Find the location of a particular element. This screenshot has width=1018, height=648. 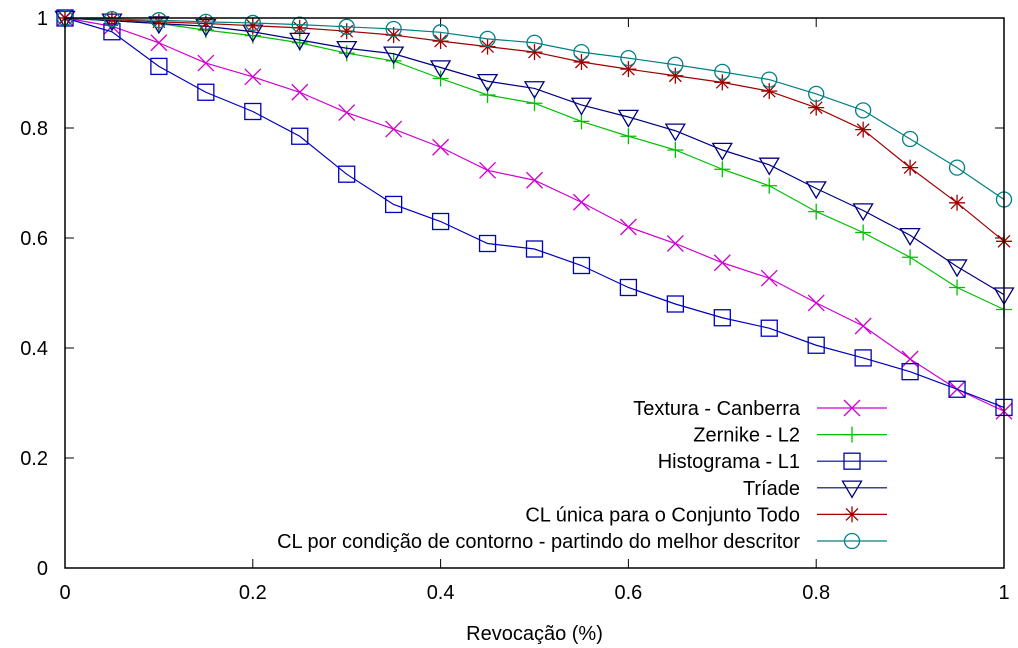

legend-label: Textura - Canberra is located at coordinates (717, 409).